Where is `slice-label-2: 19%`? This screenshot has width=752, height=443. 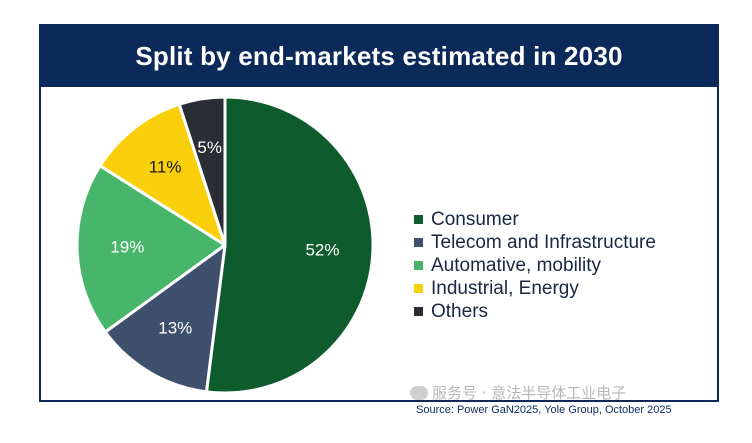
slice-label-2: 19% is located at coordinates (127, 247).